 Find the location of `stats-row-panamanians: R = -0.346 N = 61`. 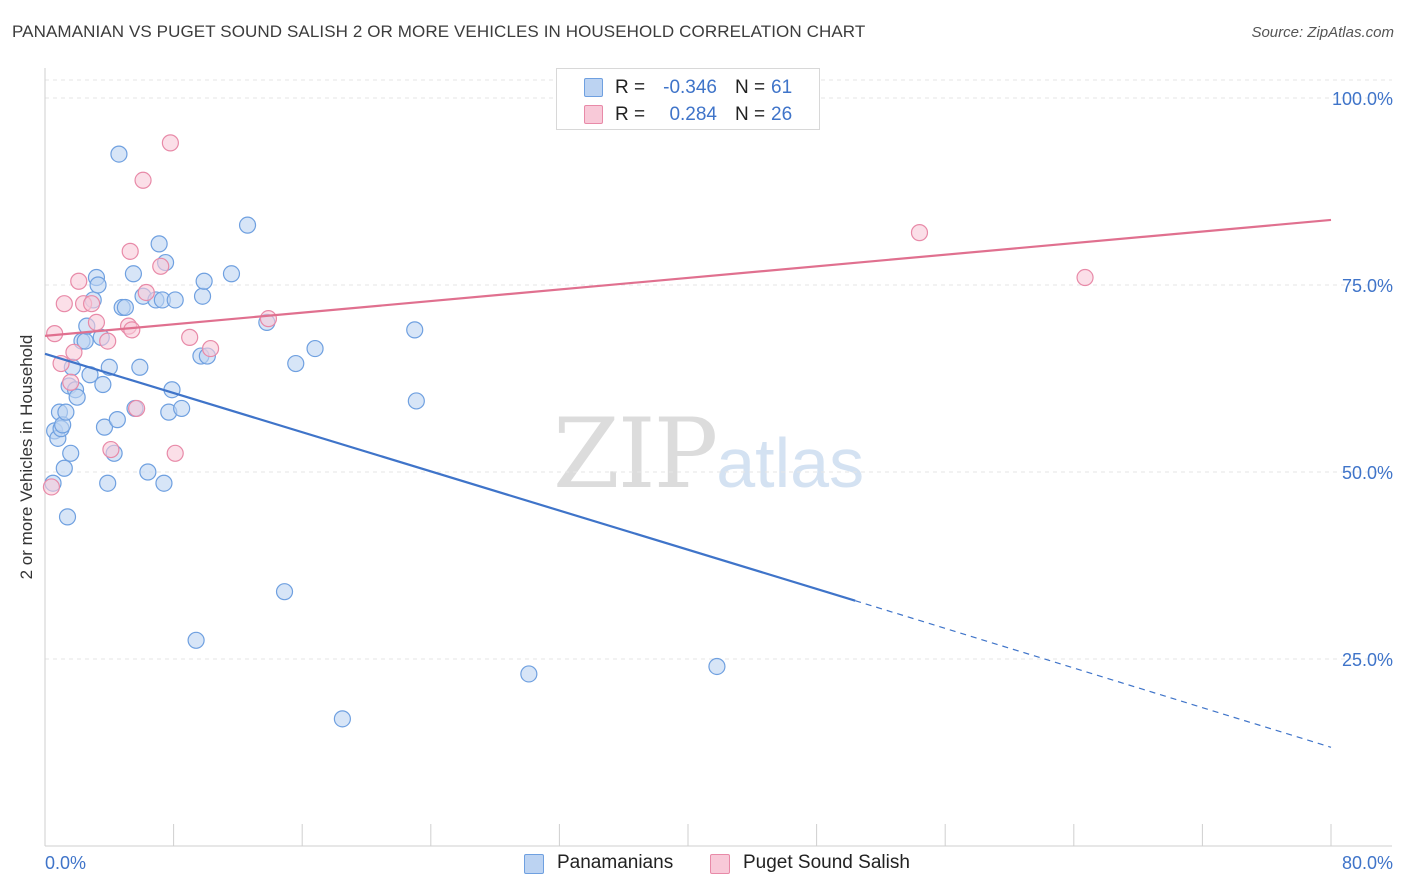

stats-row-panamanians: R = -0.346 N = 61 is located at coordinates (688, 87).